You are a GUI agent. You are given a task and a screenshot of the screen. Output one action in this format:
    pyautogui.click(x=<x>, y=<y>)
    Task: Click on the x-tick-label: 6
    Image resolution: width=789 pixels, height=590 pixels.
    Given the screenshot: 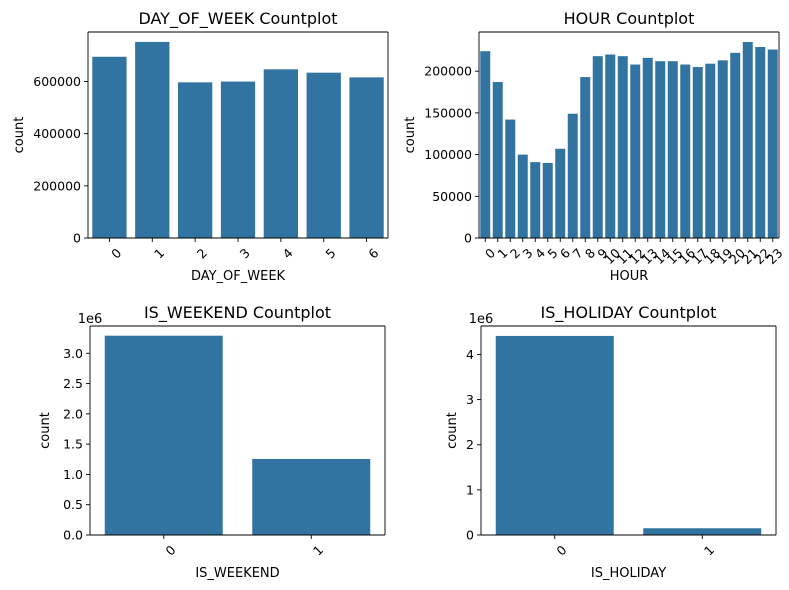 What is the action you would take?
    pyautogui.click(x=373, y=253)
    